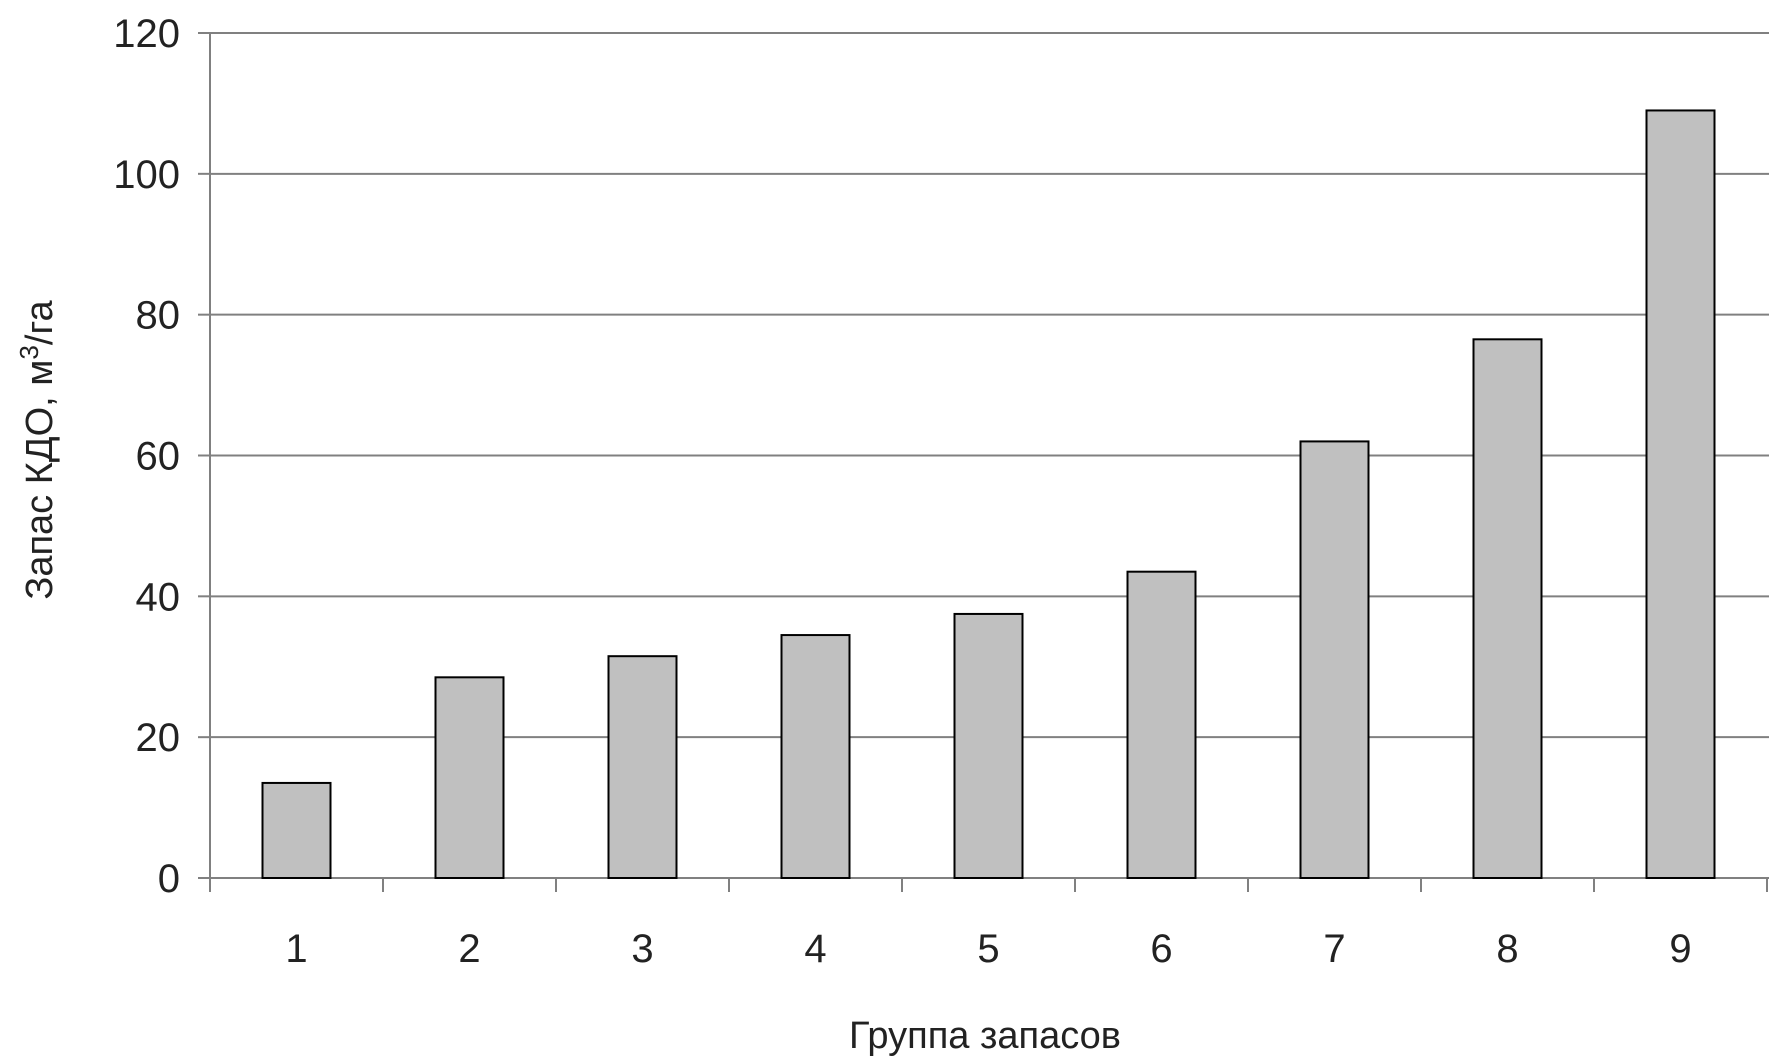  Describe the element at coordinates (985, 1036) in the screenshot. I see `x-axis-title: Группа запасов` at that location.